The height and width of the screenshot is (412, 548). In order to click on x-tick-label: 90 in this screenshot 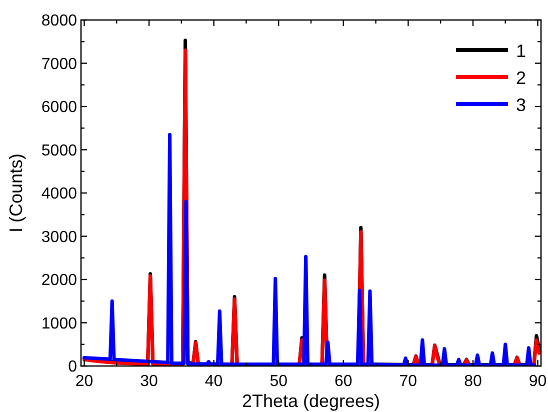, I will do `click(537, 381)`.